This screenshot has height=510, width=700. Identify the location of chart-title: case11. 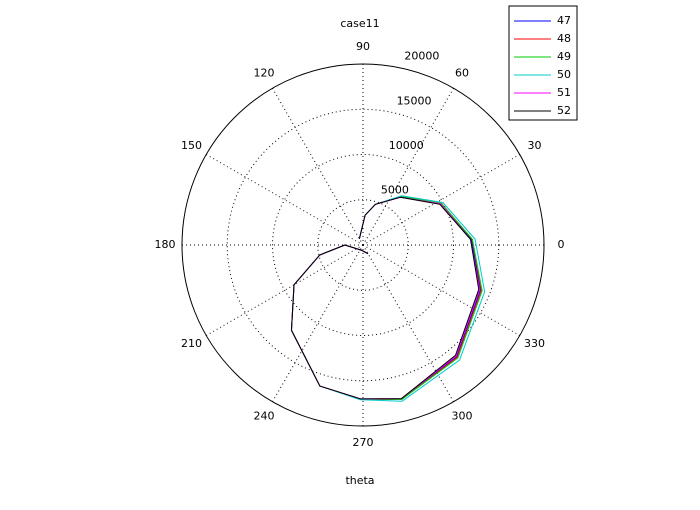
(359, 23).